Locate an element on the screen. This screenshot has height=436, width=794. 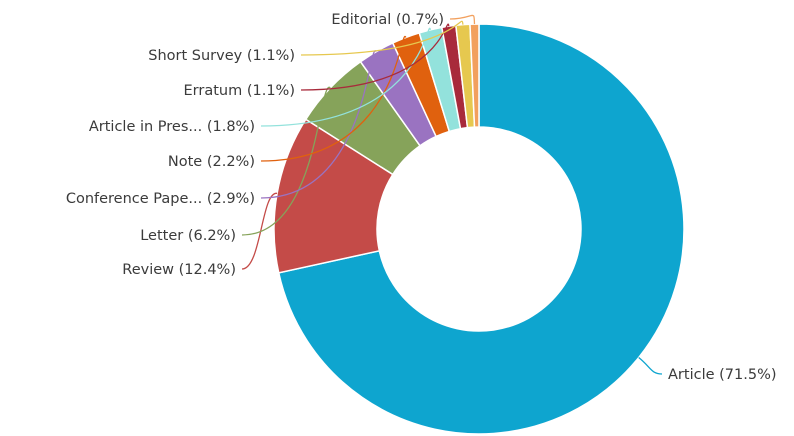
slice-label-0: Article (71.5%) is located at coordinates (722, 375).